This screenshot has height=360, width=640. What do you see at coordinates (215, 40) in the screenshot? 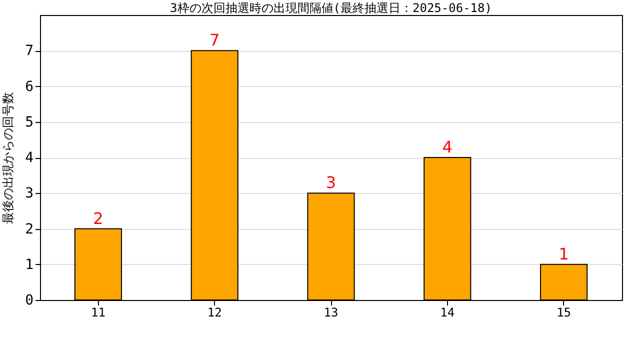
I see `data-label: 7` at bounding box center [215, 40].